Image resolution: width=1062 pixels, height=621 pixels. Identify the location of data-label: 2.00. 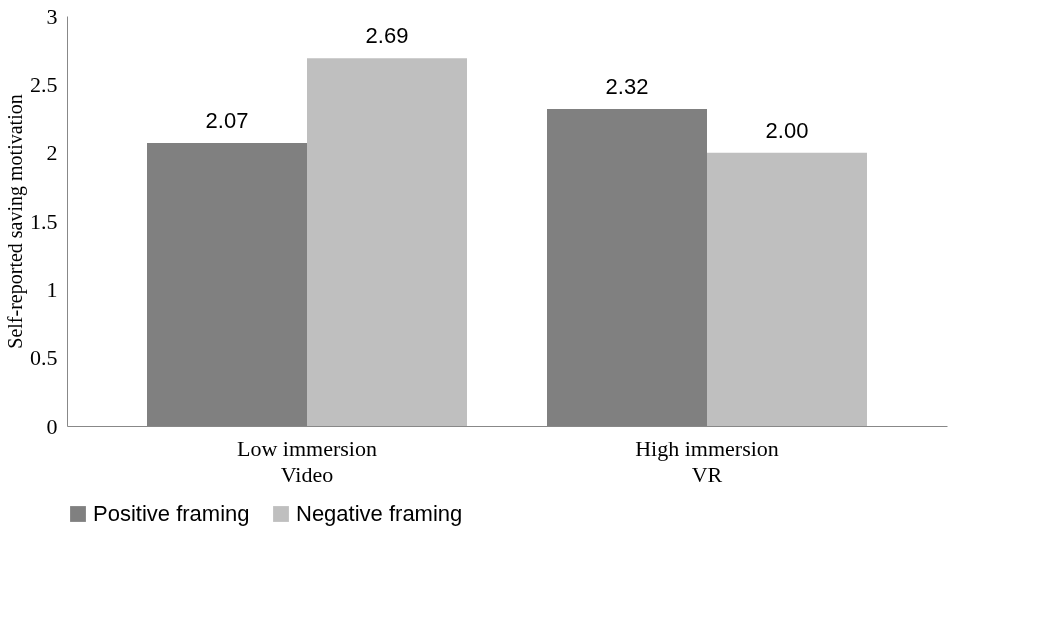
(787, 130).